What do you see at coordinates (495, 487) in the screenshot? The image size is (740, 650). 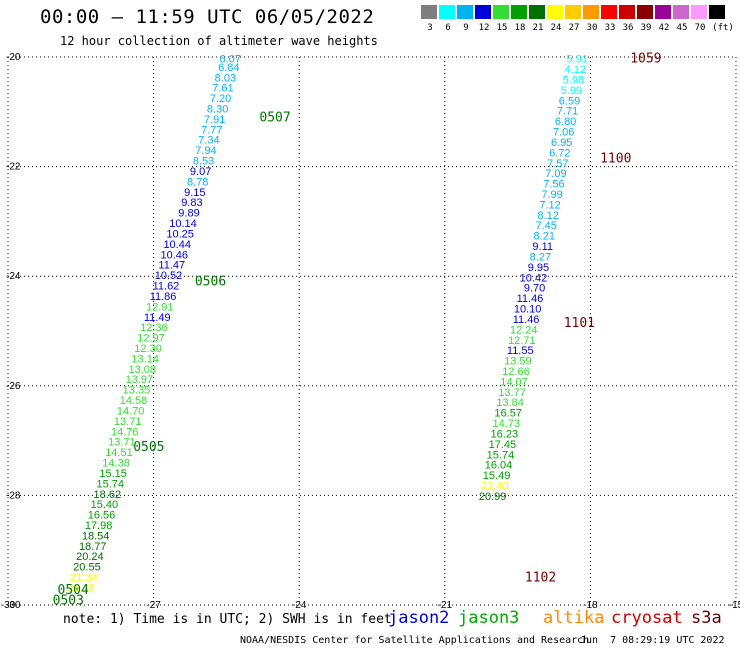 I see `data-point-label: 22.40` at bounding box center [495, 487].